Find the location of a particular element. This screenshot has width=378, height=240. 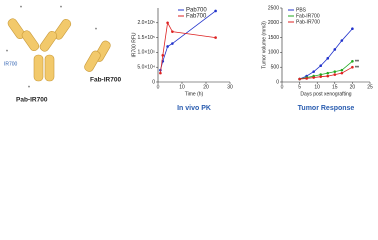

legend-label: PBS is located at coordinates (301, 10).